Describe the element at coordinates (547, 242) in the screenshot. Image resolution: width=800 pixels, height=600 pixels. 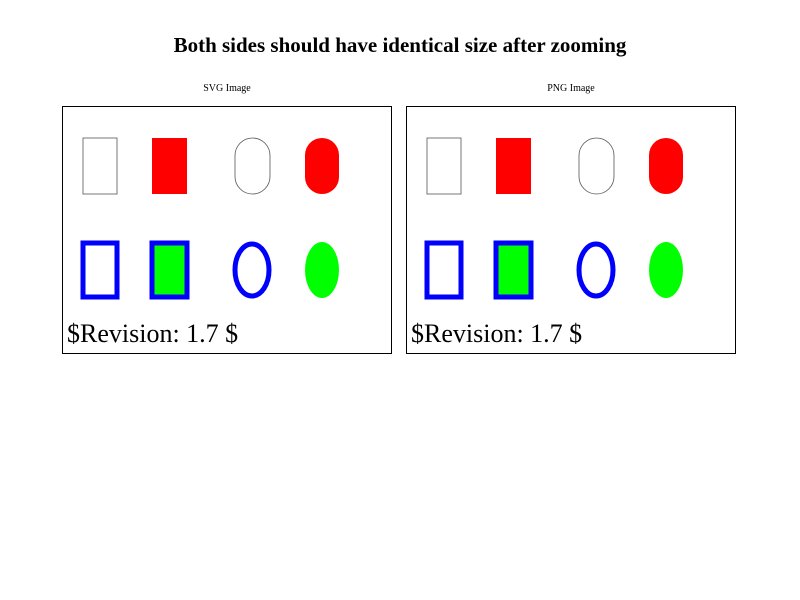
I see `png-image-canvas: $Revision: 1.7 $` at that location.